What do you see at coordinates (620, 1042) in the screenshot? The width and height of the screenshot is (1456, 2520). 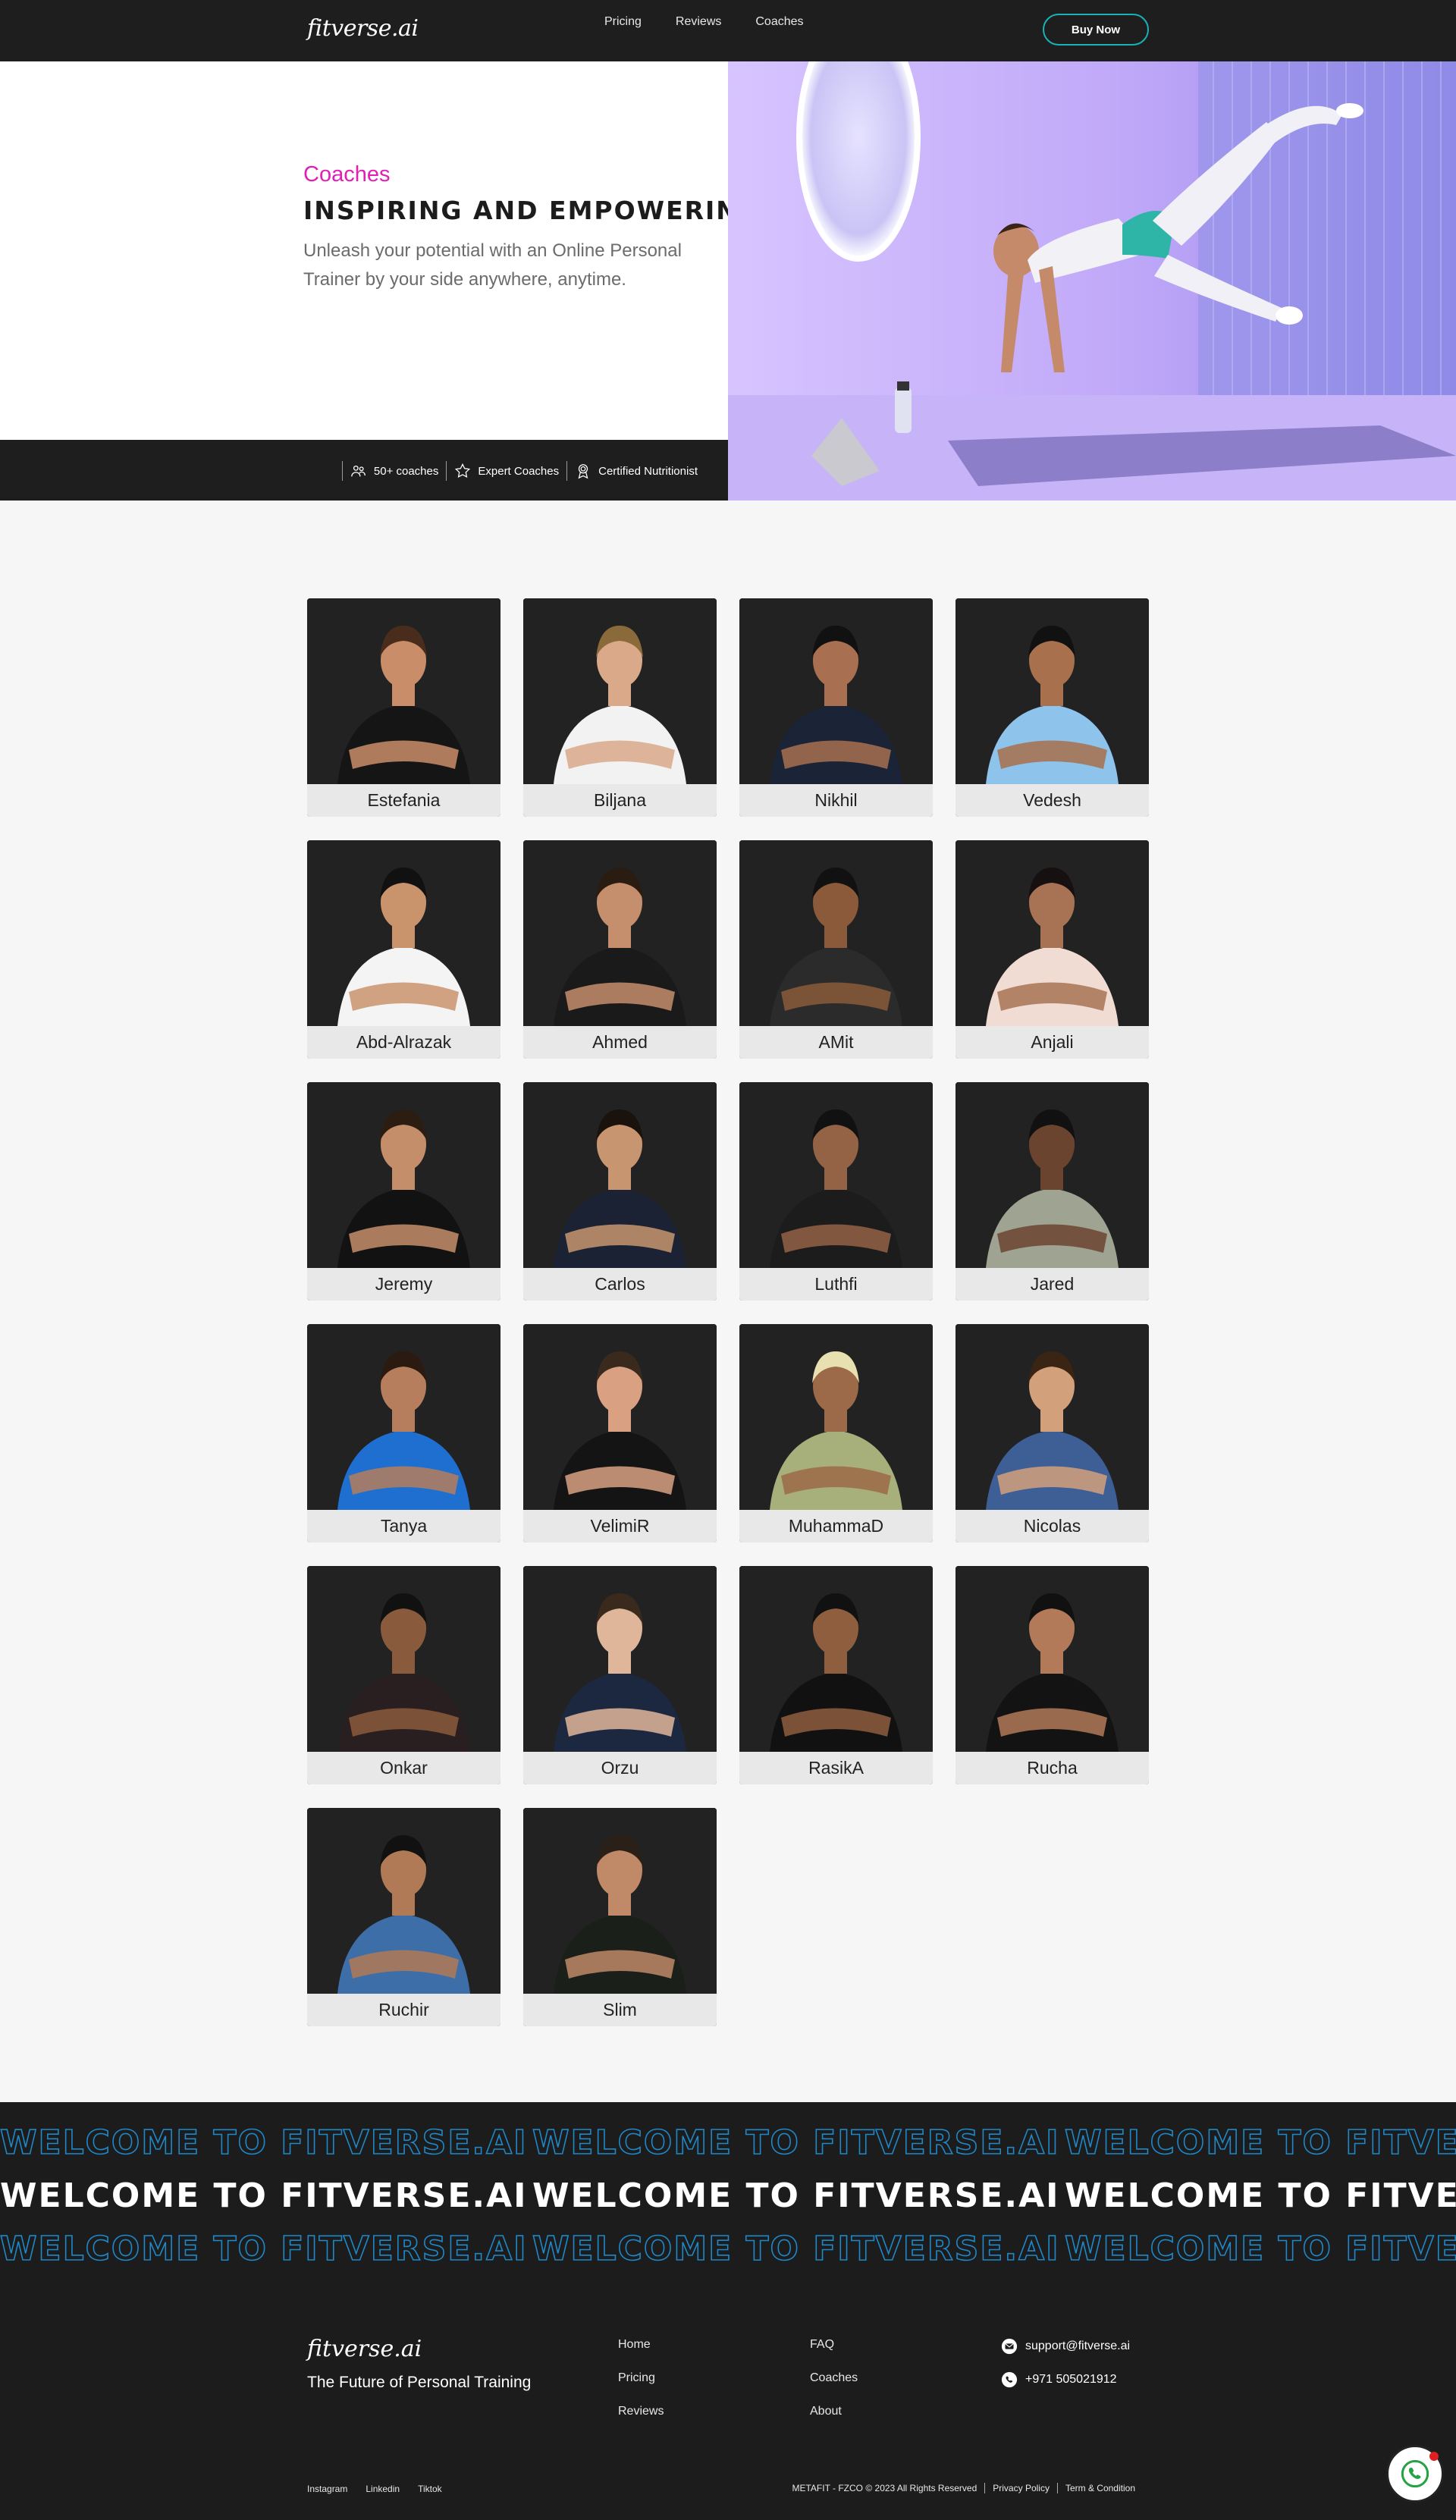 I see `coach-name: Ahmed` at bounding box center [620, 1042].